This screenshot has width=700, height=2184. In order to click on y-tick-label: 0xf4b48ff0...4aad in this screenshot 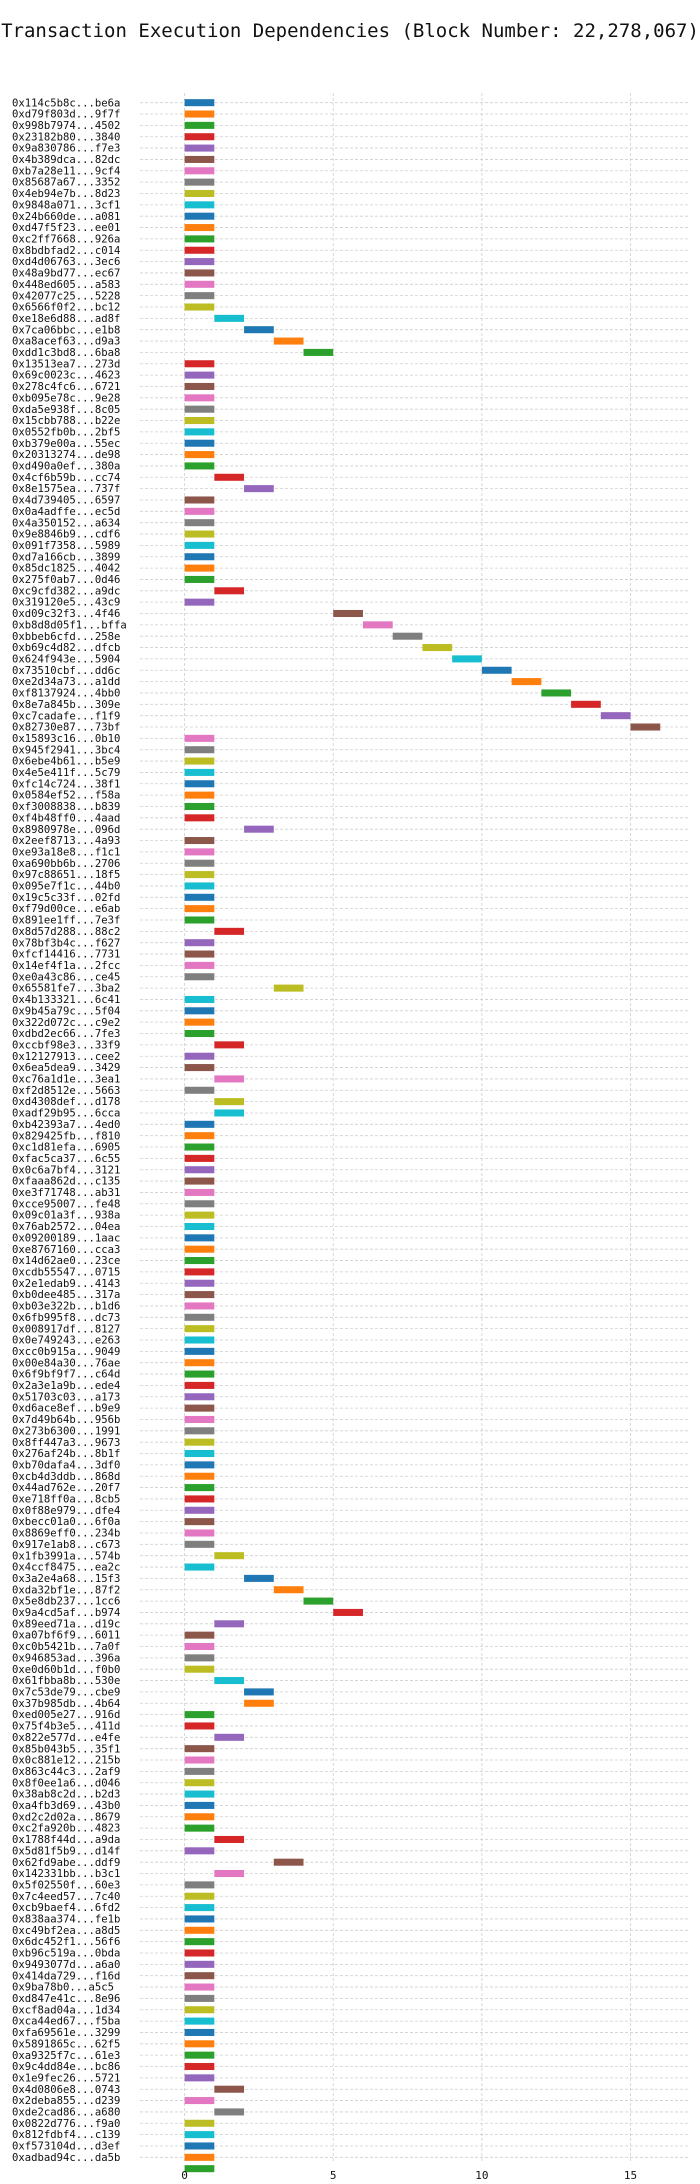, I will do `click(66, 818)`.